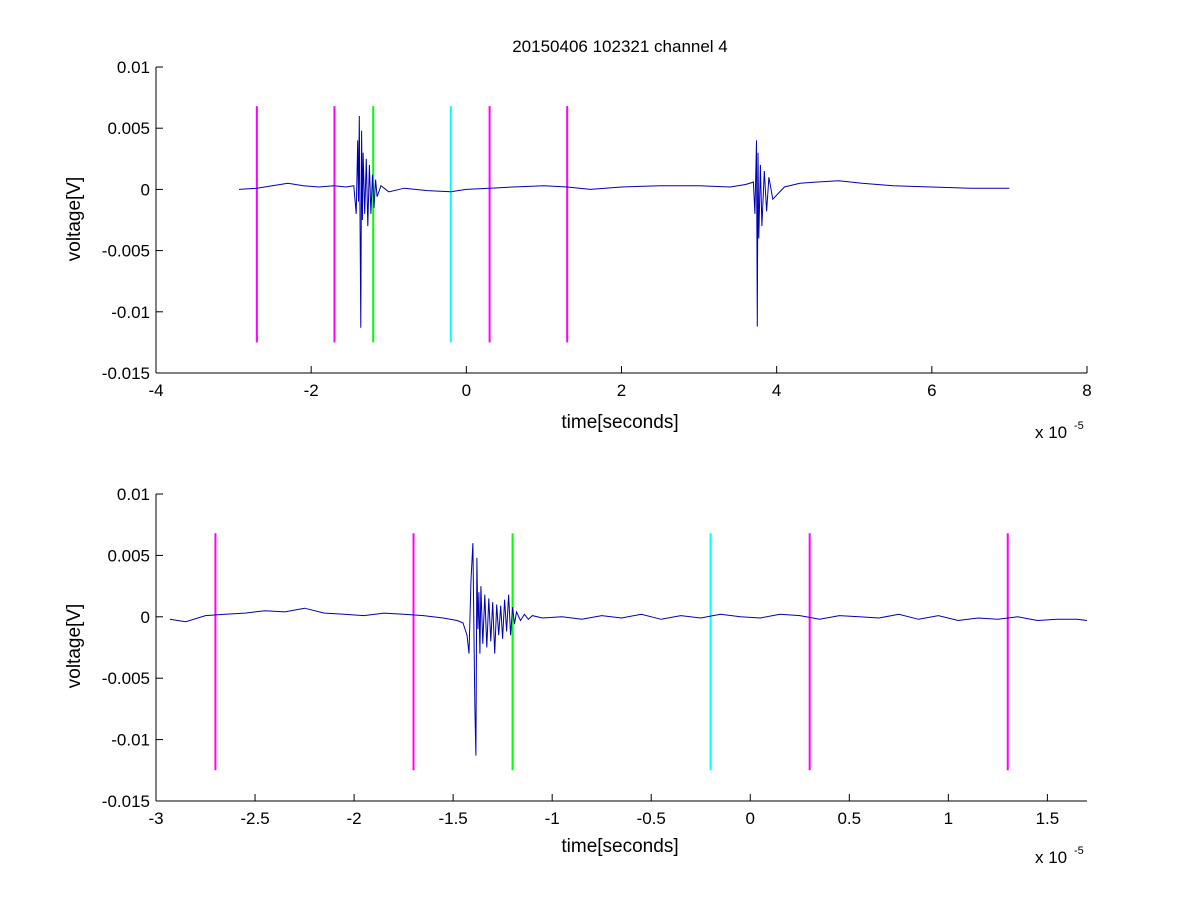 The image size is (1200, 900). Describe the element at coordinates (849, 818) in the screenshot. I see `bottom-x-tick-label-7: 0.5` at that location.